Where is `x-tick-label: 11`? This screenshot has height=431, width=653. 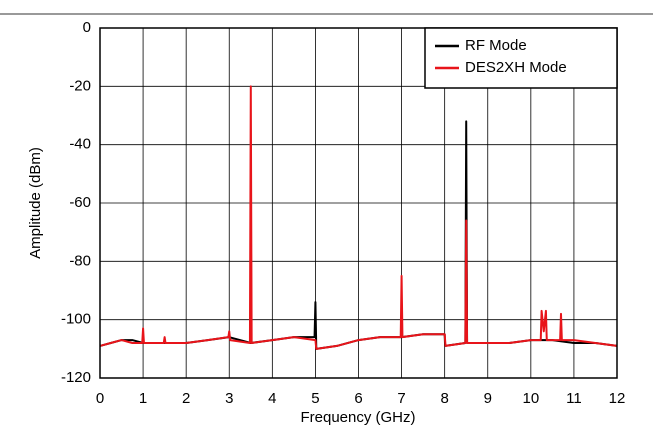
x-tick-label: 11 is located at coordinates (574, 398).